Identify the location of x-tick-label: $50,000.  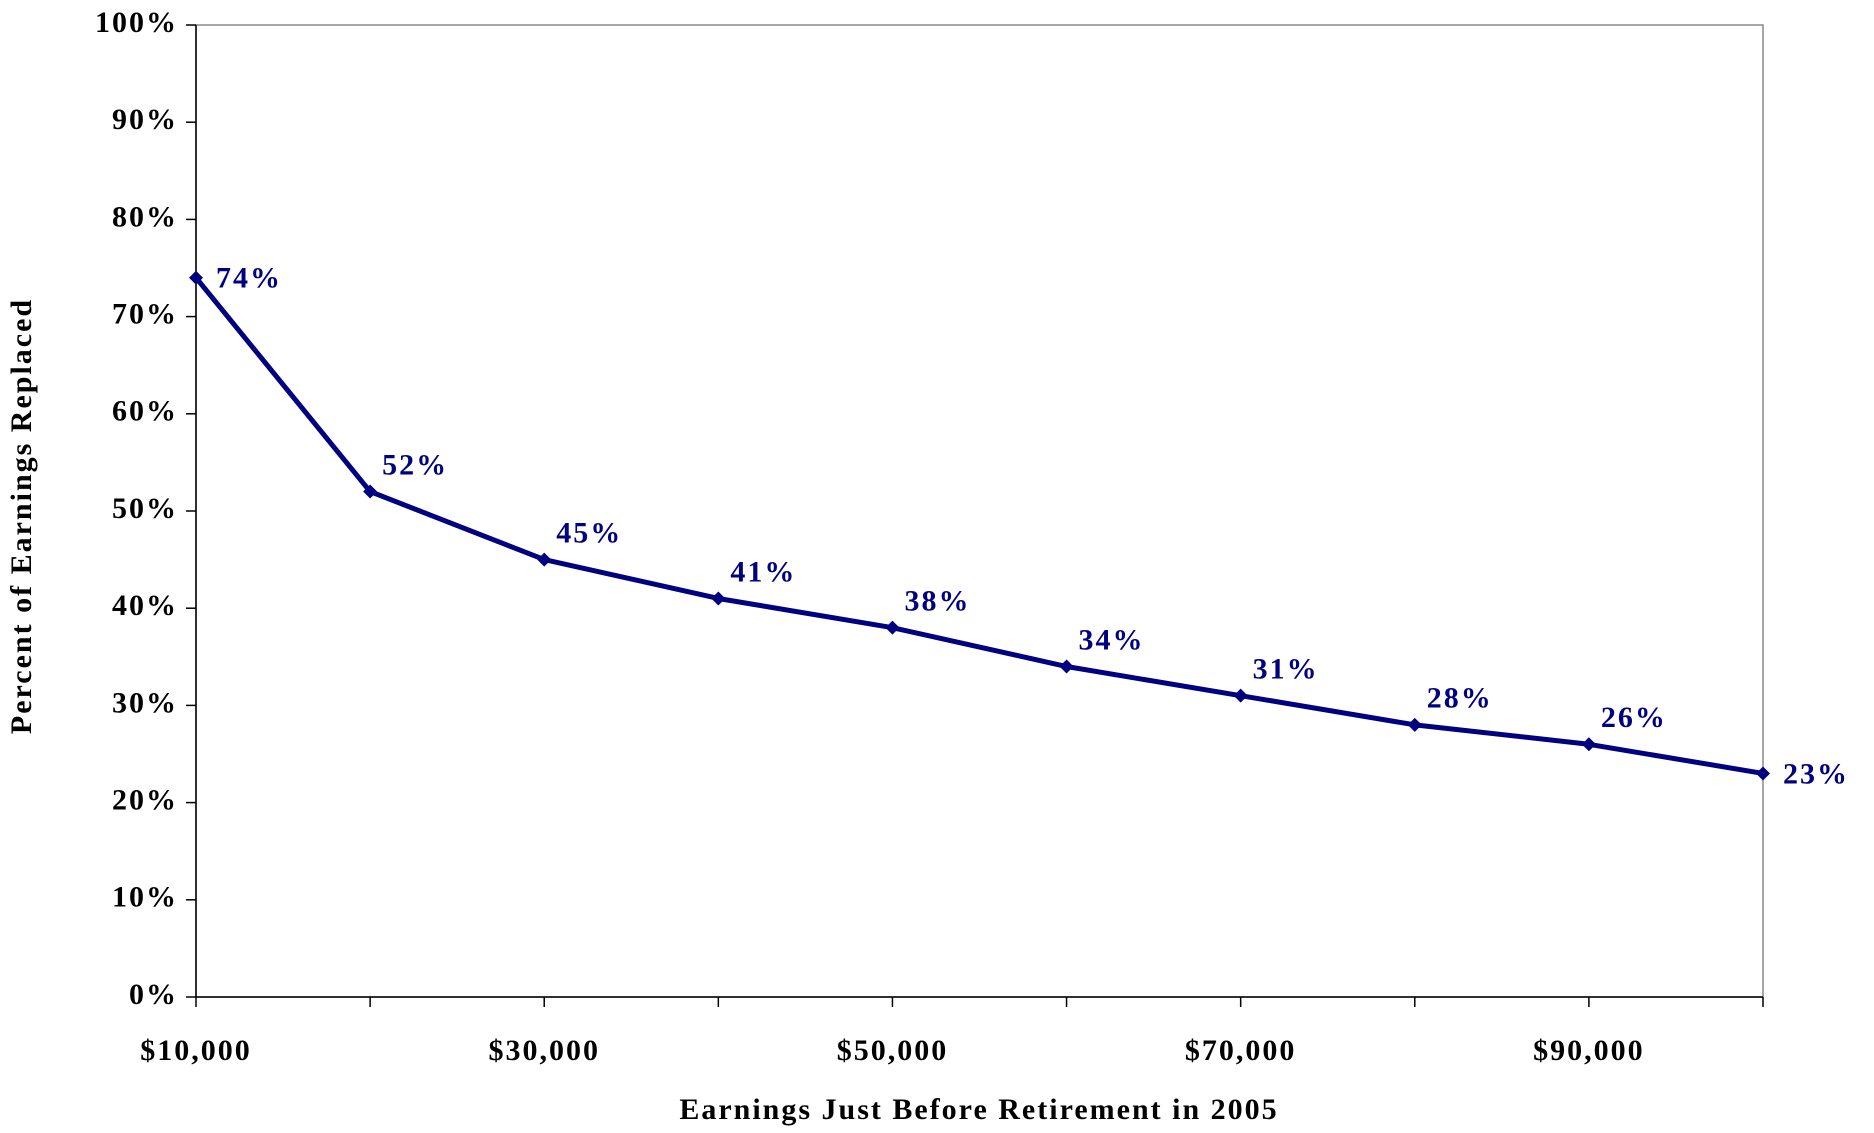
(893, 1050).